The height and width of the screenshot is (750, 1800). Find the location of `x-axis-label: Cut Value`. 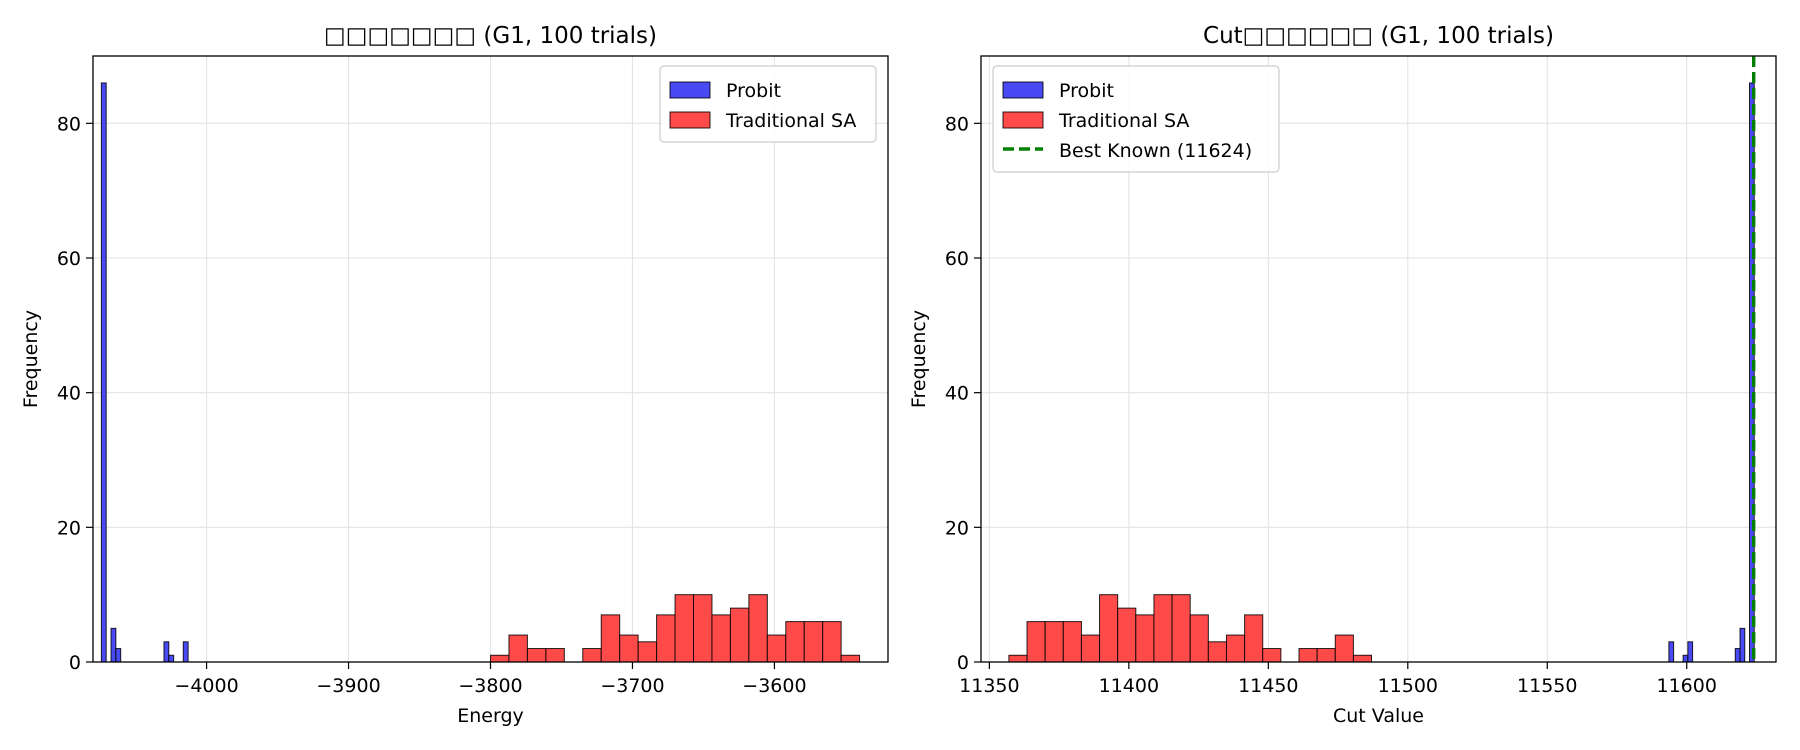

x-axis-label: Cut Value is located at coordinates (1378, 716).